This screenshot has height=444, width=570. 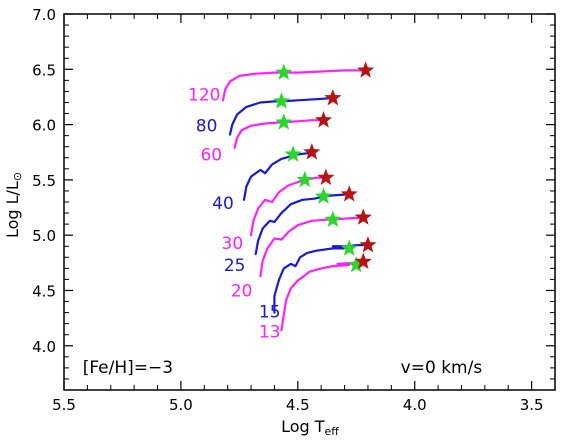 I want to click on y-tick-label: 5.0, so click(x=44, y=236).